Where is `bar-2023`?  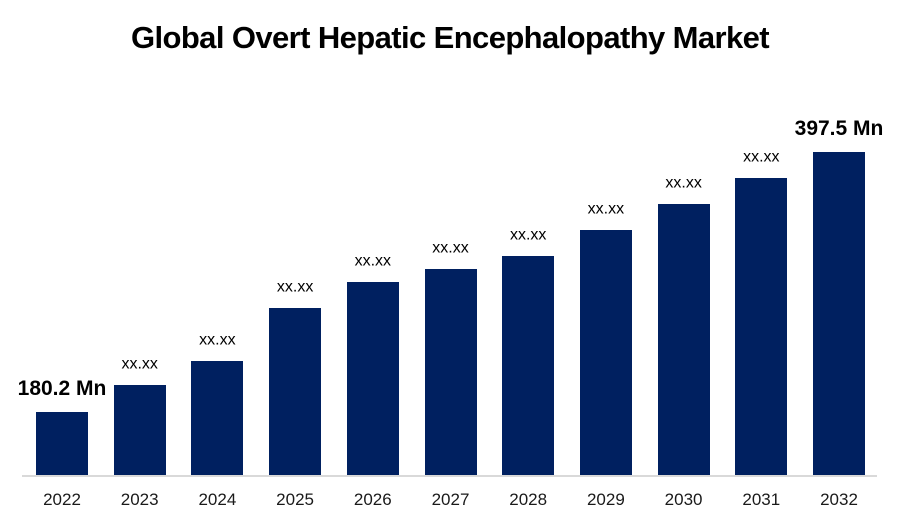
bar-2023 is located at coordinates (139, 430).